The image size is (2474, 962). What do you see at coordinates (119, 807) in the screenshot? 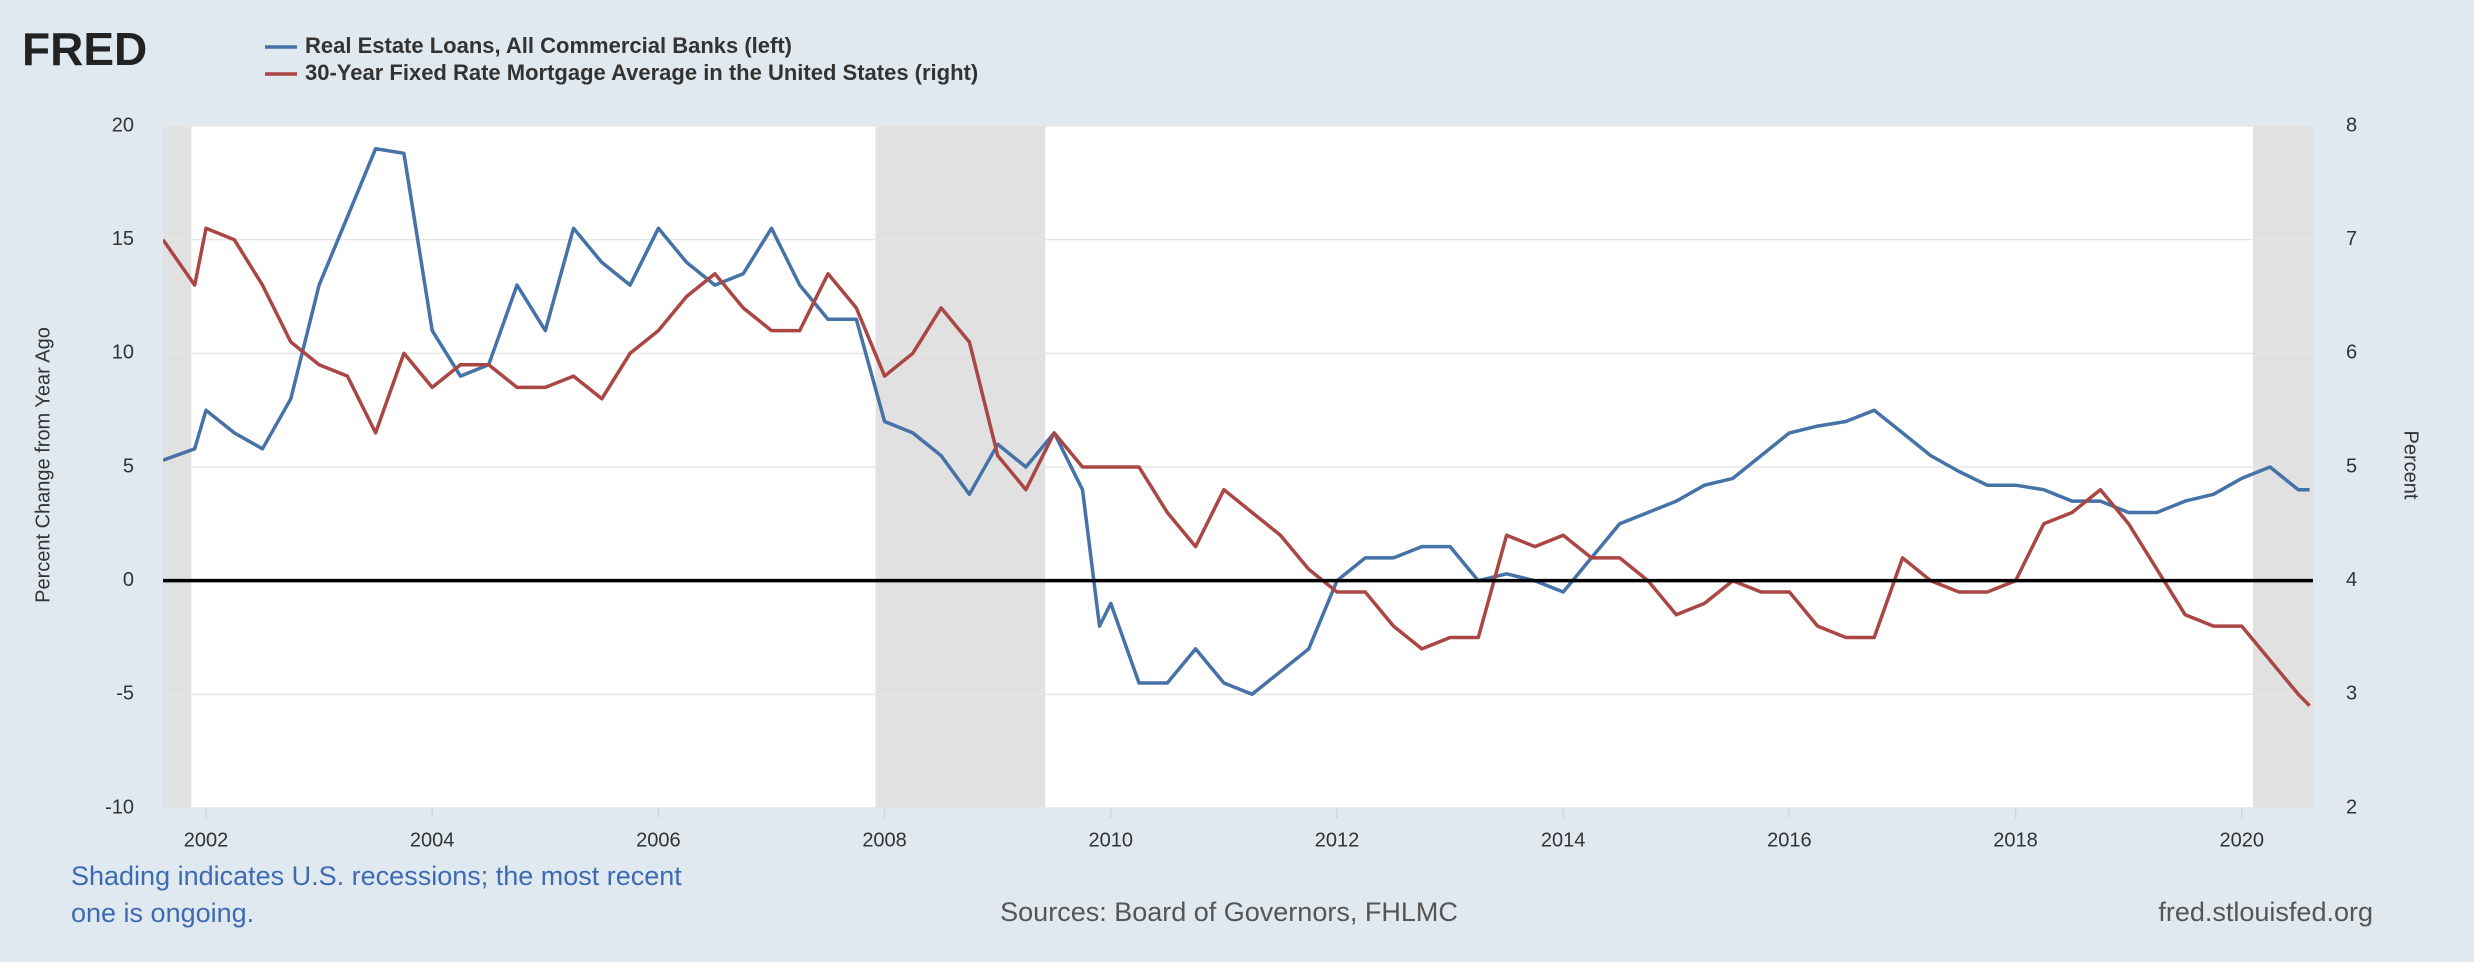
I see `y-tick-label: -10` at bounding box center [119, 807].